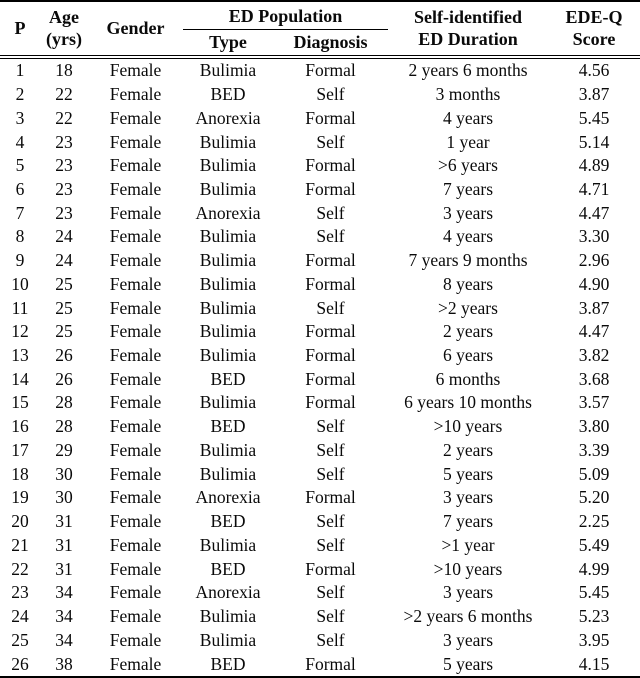 The height and width of the screenshot is (678, 640). What do you see at coordinates (20, 260) in the screenshot?
I see `table-cell: 9` at bounding box center [20, 260].